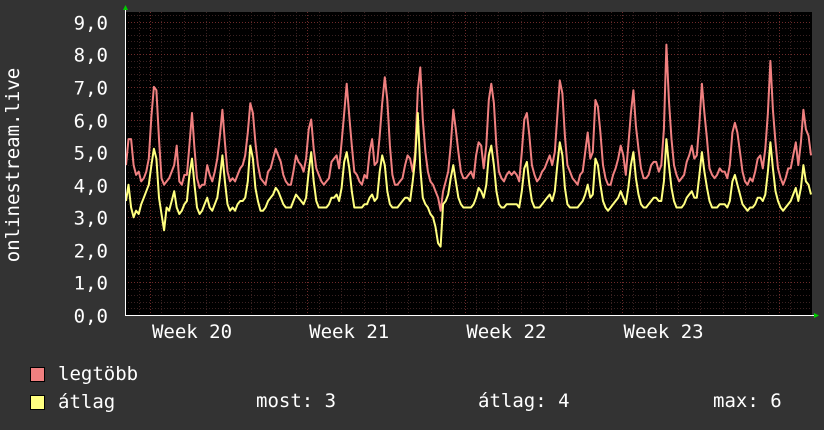 The image size is (824, 430). Describe the element at coordinates (87, 402) in the screenshot. I see `legend-label-atlag: átlag` at that location.